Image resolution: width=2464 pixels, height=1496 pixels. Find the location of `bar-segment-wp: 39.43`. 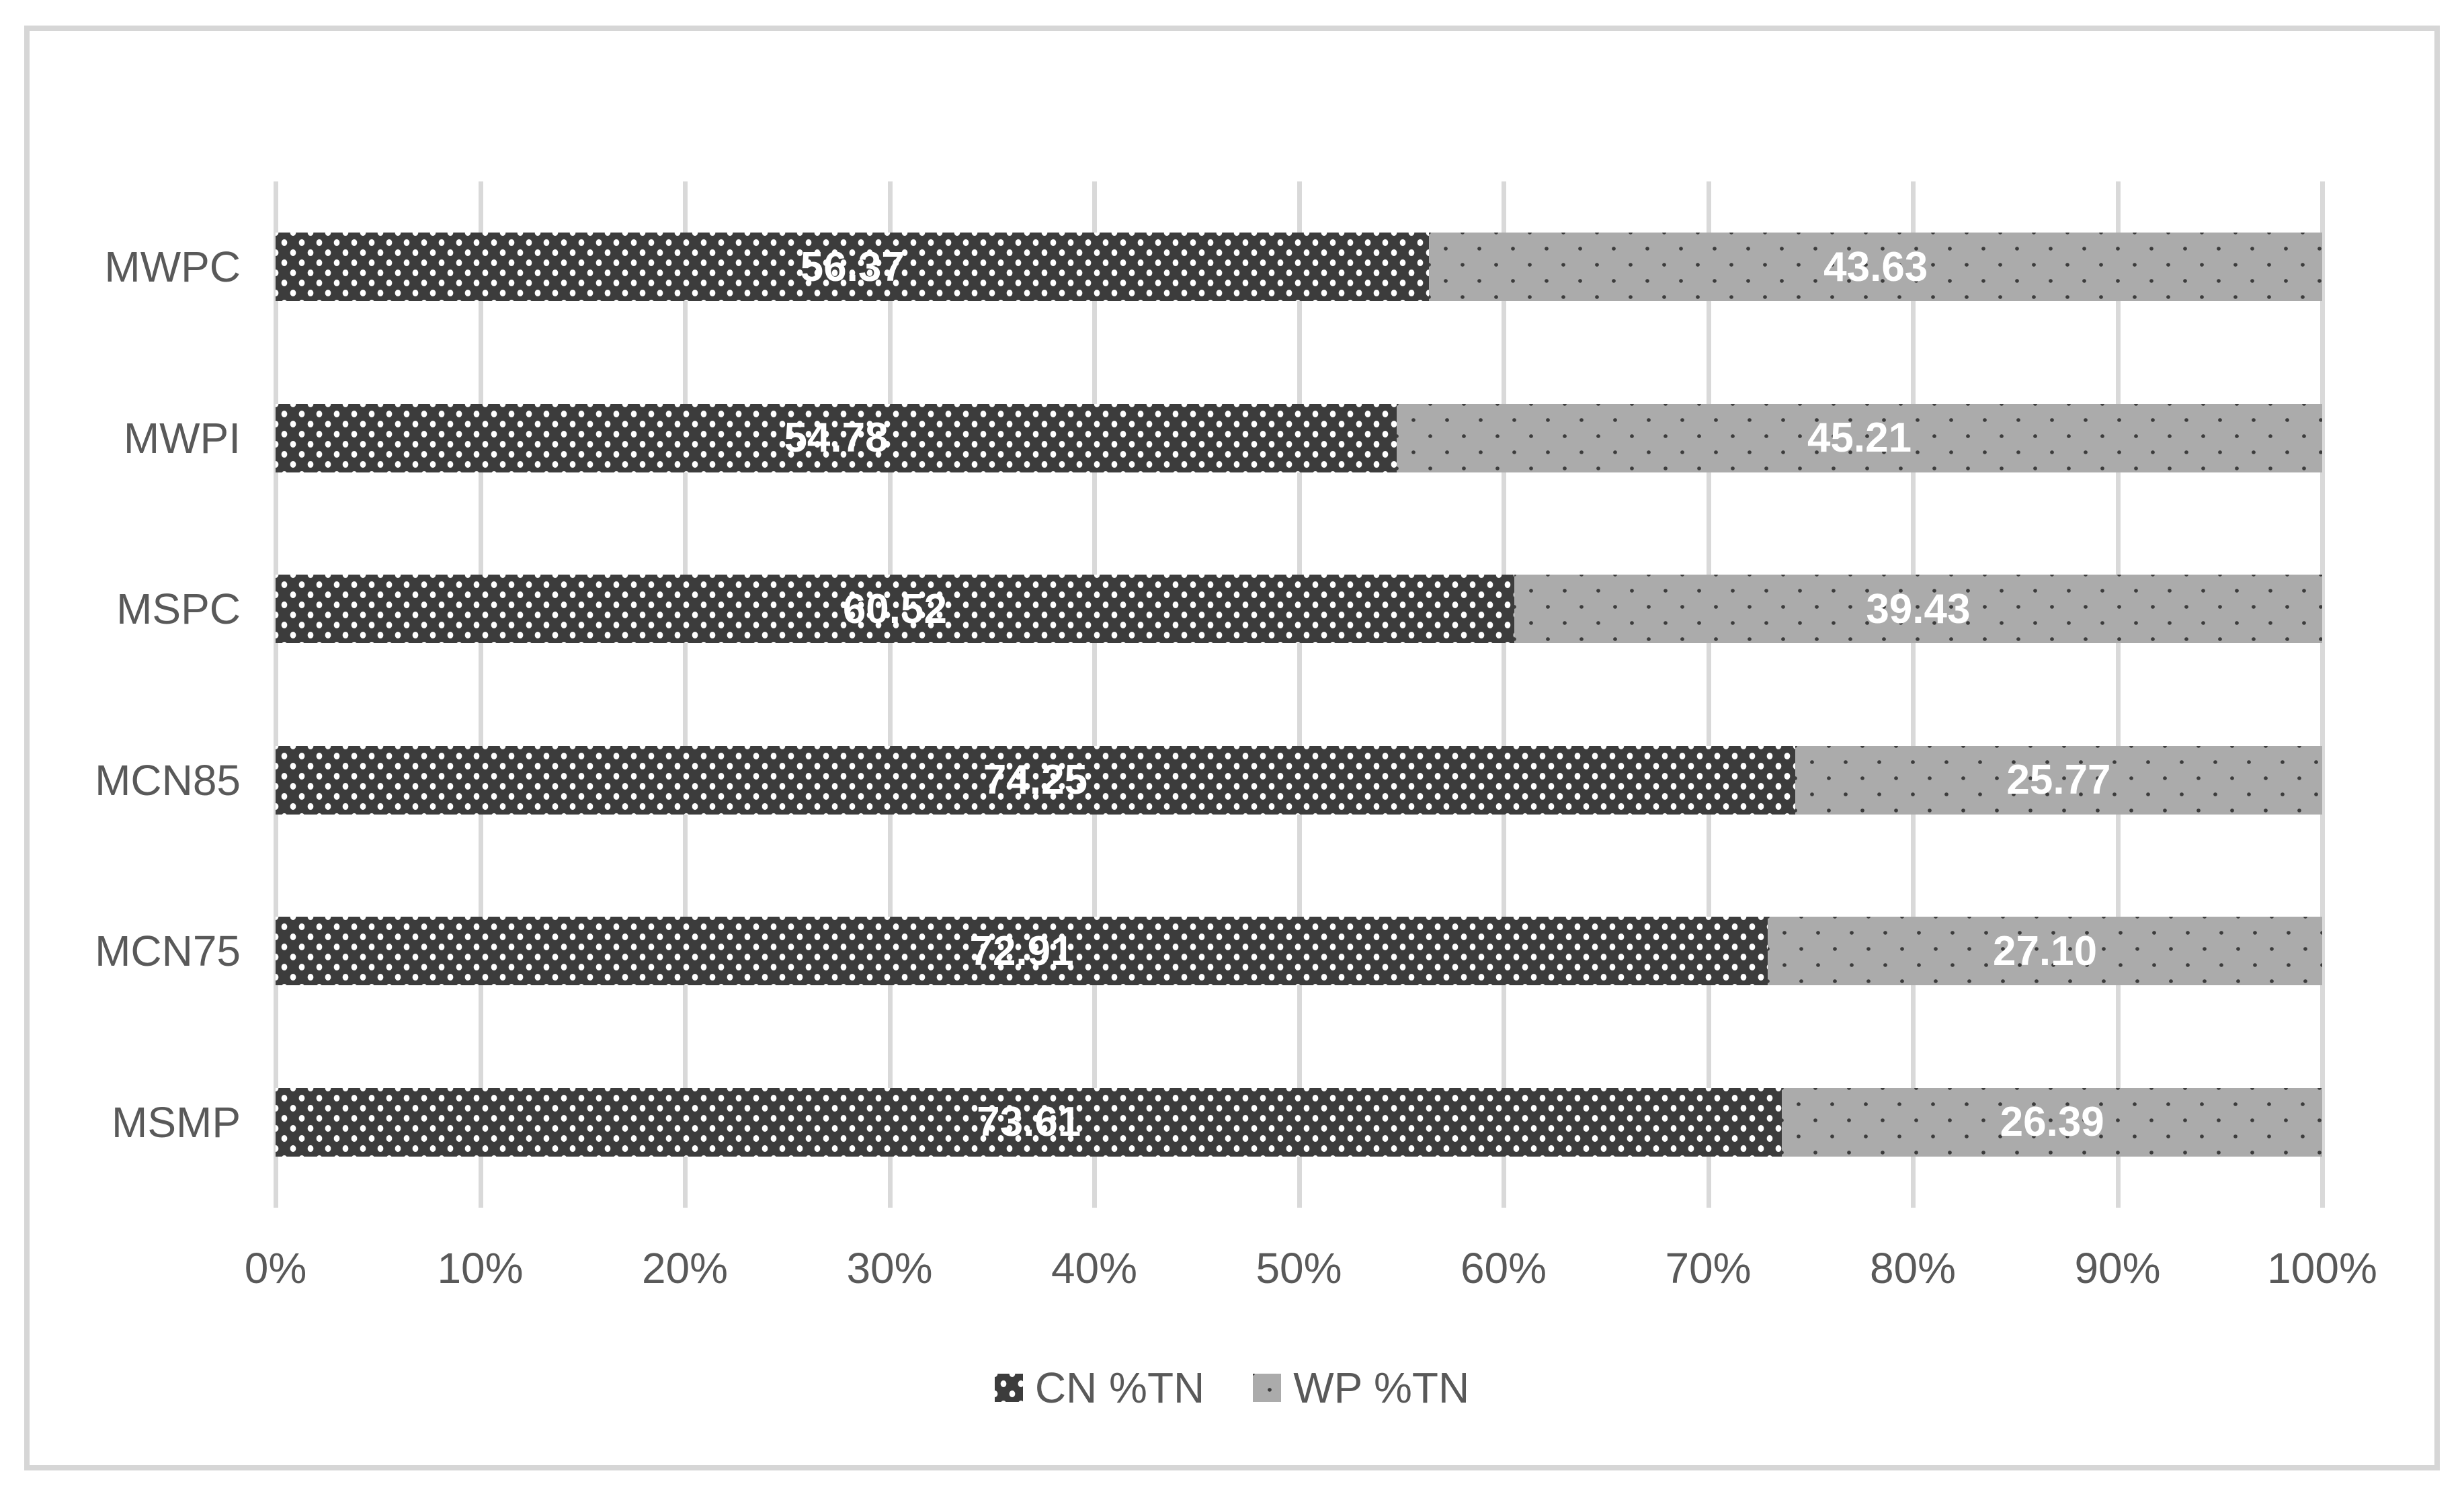

bar-segment-wp: 39.43 is located at coordinates (1918, 609).